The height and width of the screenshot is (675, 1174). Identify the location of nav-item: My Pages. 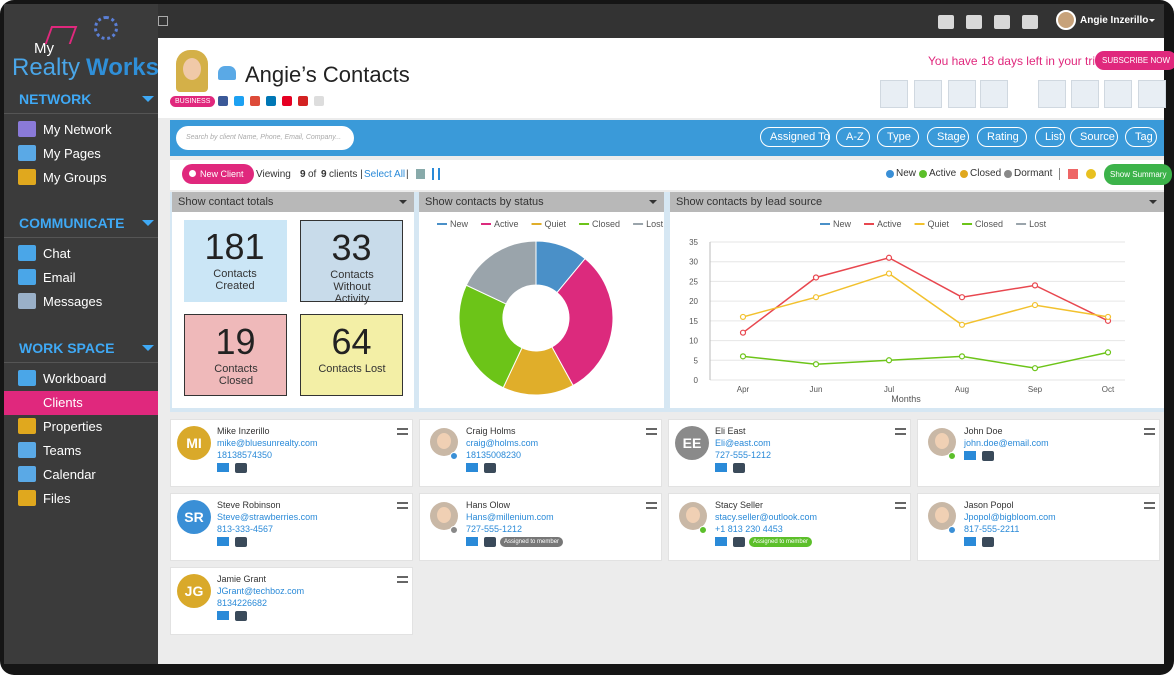
(72, 153).